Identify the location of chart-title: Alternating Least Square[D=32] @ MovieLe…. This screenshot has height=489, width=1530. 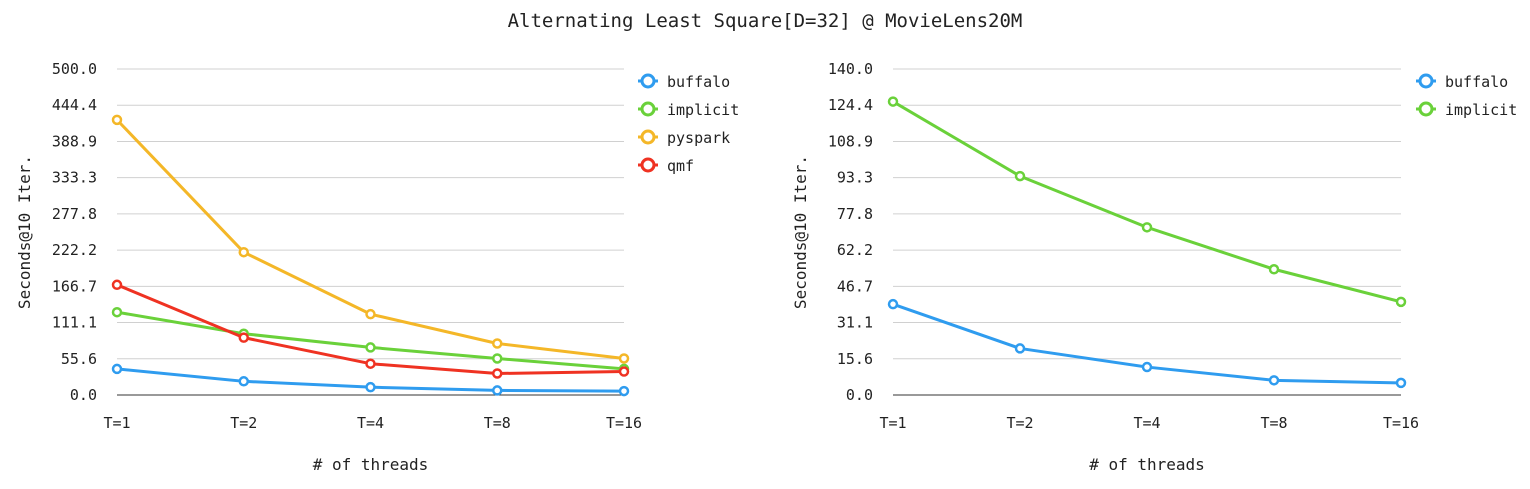
(765, 21).